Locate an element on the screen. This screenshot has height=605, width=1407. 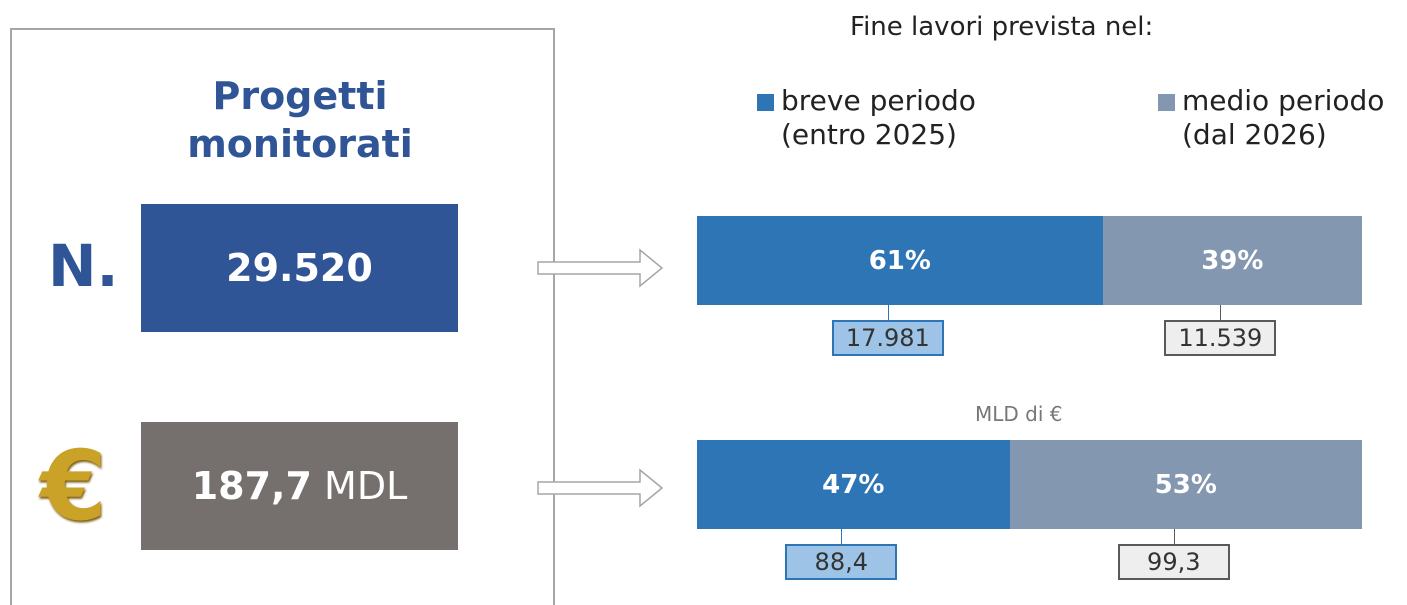
amount-label: 11.539 is located at coordinates (1220, 338).